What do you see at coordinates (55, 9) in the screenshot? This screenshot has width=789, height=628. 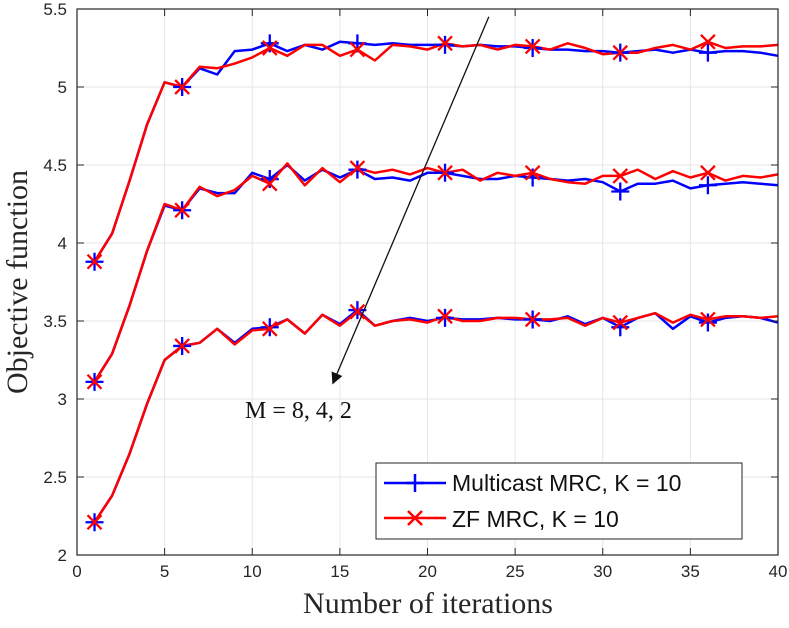 I see `y-tick-label: 5.5` at bounding box center [55, 9].